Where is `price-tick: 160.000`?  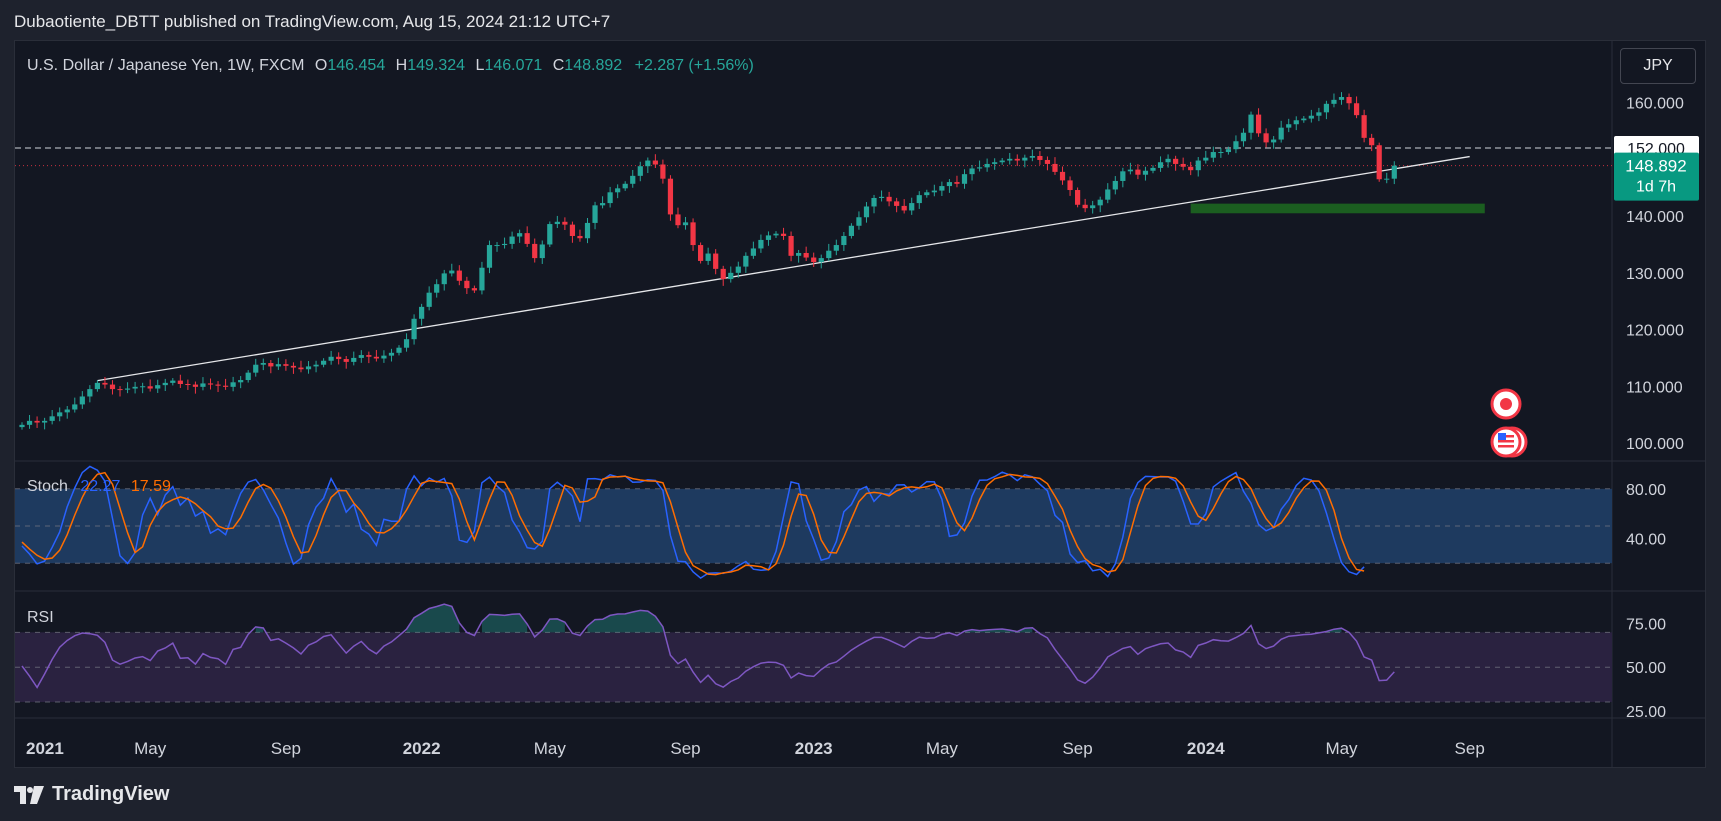
price-tick: 160.000 is located at coordinates (1655, 104).